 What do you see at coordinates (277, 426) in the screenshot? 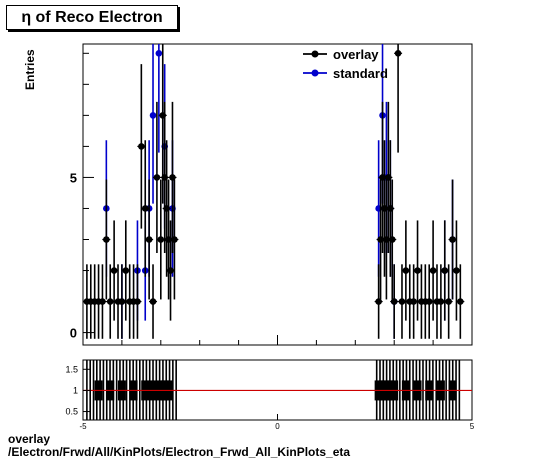
I see `ratio-x-tick-label: 0` at bounding box center [277, 426].